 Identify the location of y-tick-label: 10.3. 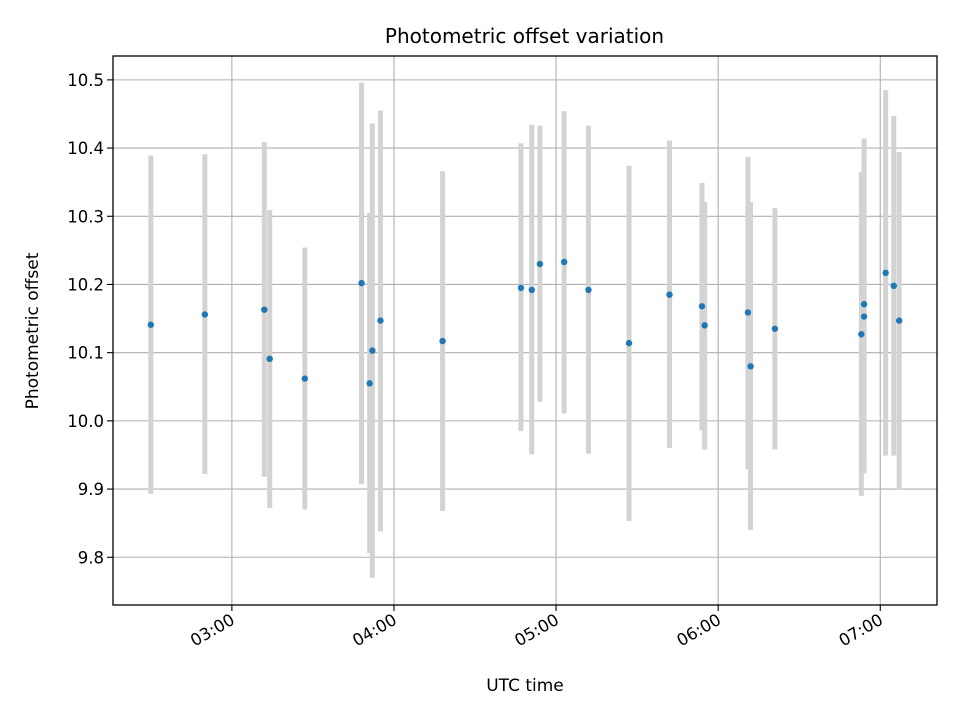
(85, 216).